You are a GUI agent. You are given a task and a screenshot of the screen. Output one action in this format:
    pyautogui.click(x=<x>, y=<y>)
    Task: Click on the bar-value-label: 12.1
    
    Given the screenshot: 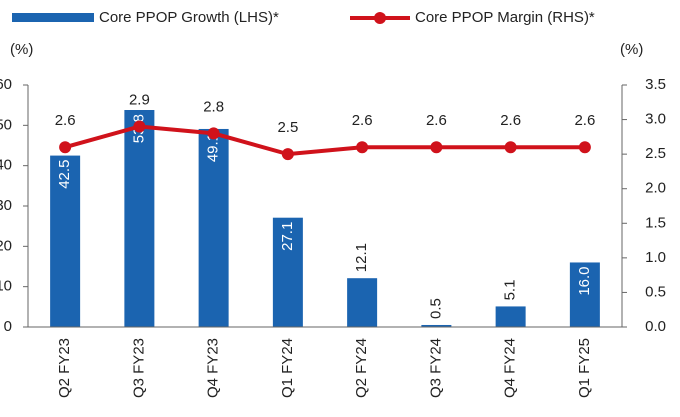 What is the action you would take?
    pyautogui.click(x=361, y=257)
    